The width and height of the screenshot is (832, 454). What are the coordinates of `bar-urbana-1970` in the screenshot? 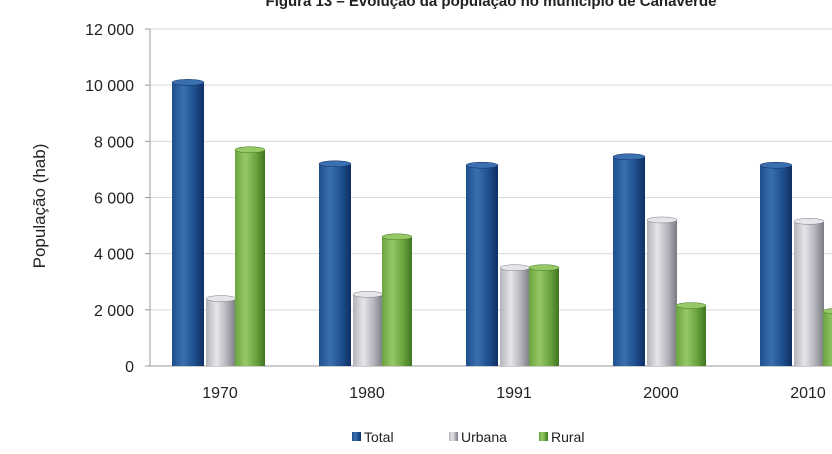 It's located at (221, 330).